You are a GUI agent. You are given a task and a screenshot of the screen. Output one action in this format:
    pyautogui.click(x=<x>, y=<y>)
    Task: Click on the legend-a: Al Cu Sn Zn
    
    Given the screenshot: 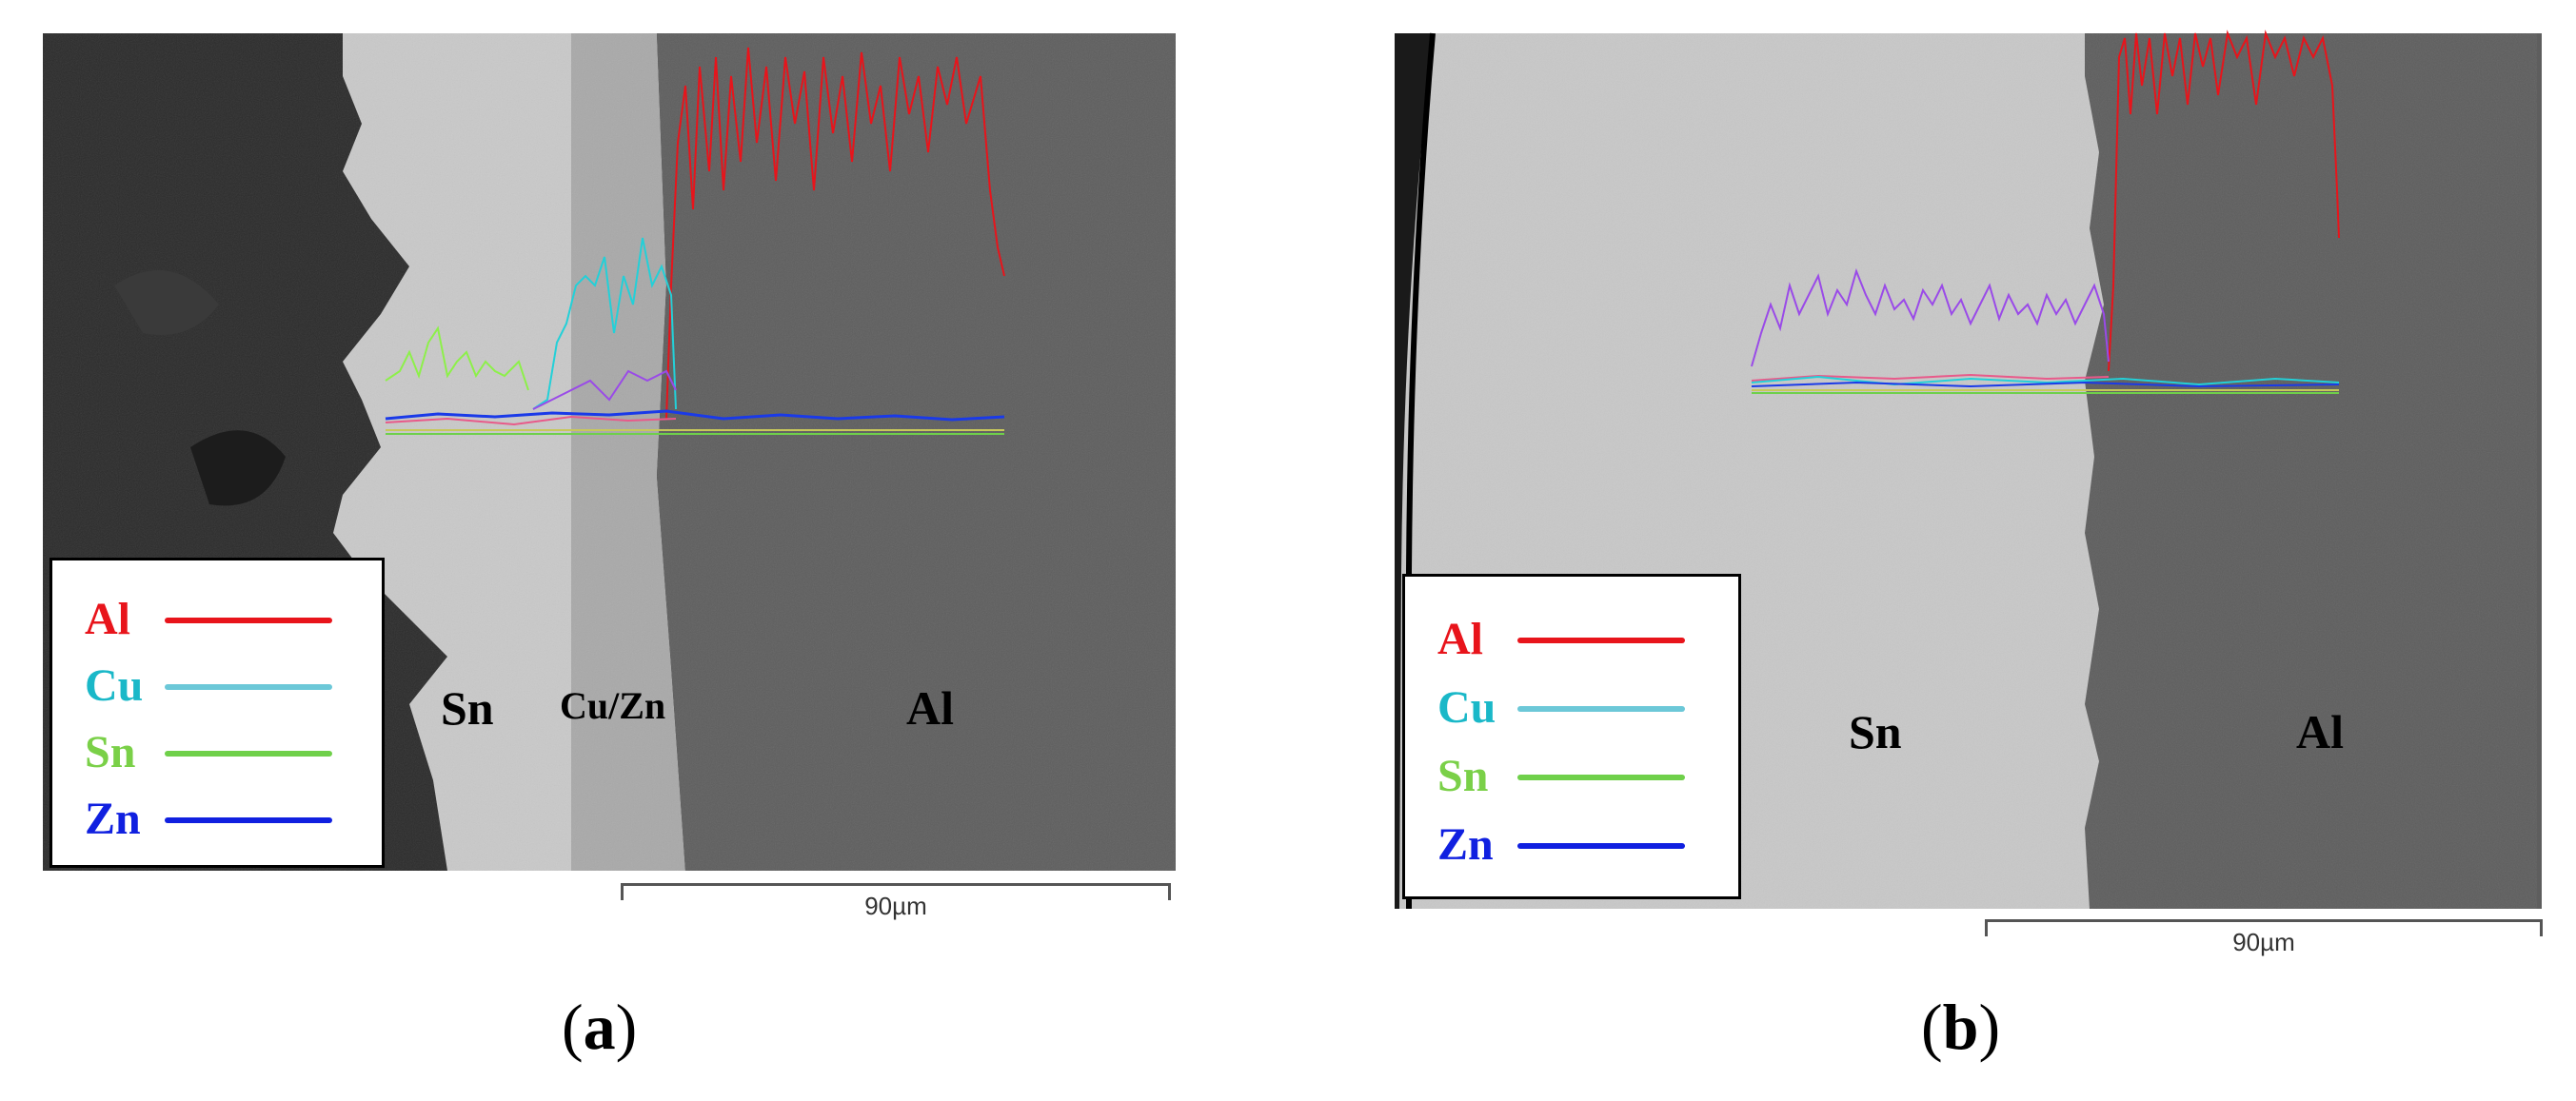 What is the action you would take?
    pyautogui.click(x=218, y=713)
    